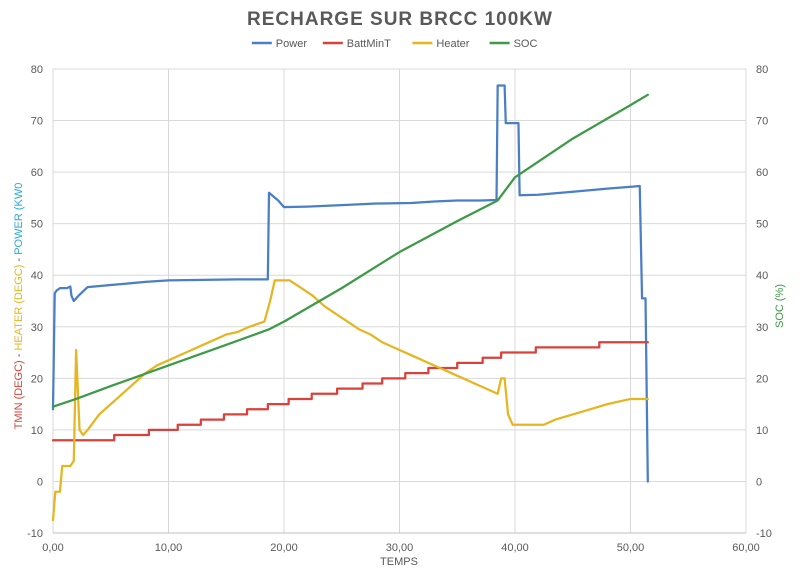  What do you see at coordinates (19, 394) in the screenshot?
I see `y-axis-title-part: TMIN (DEGC)` at bounding box center [19, 394].